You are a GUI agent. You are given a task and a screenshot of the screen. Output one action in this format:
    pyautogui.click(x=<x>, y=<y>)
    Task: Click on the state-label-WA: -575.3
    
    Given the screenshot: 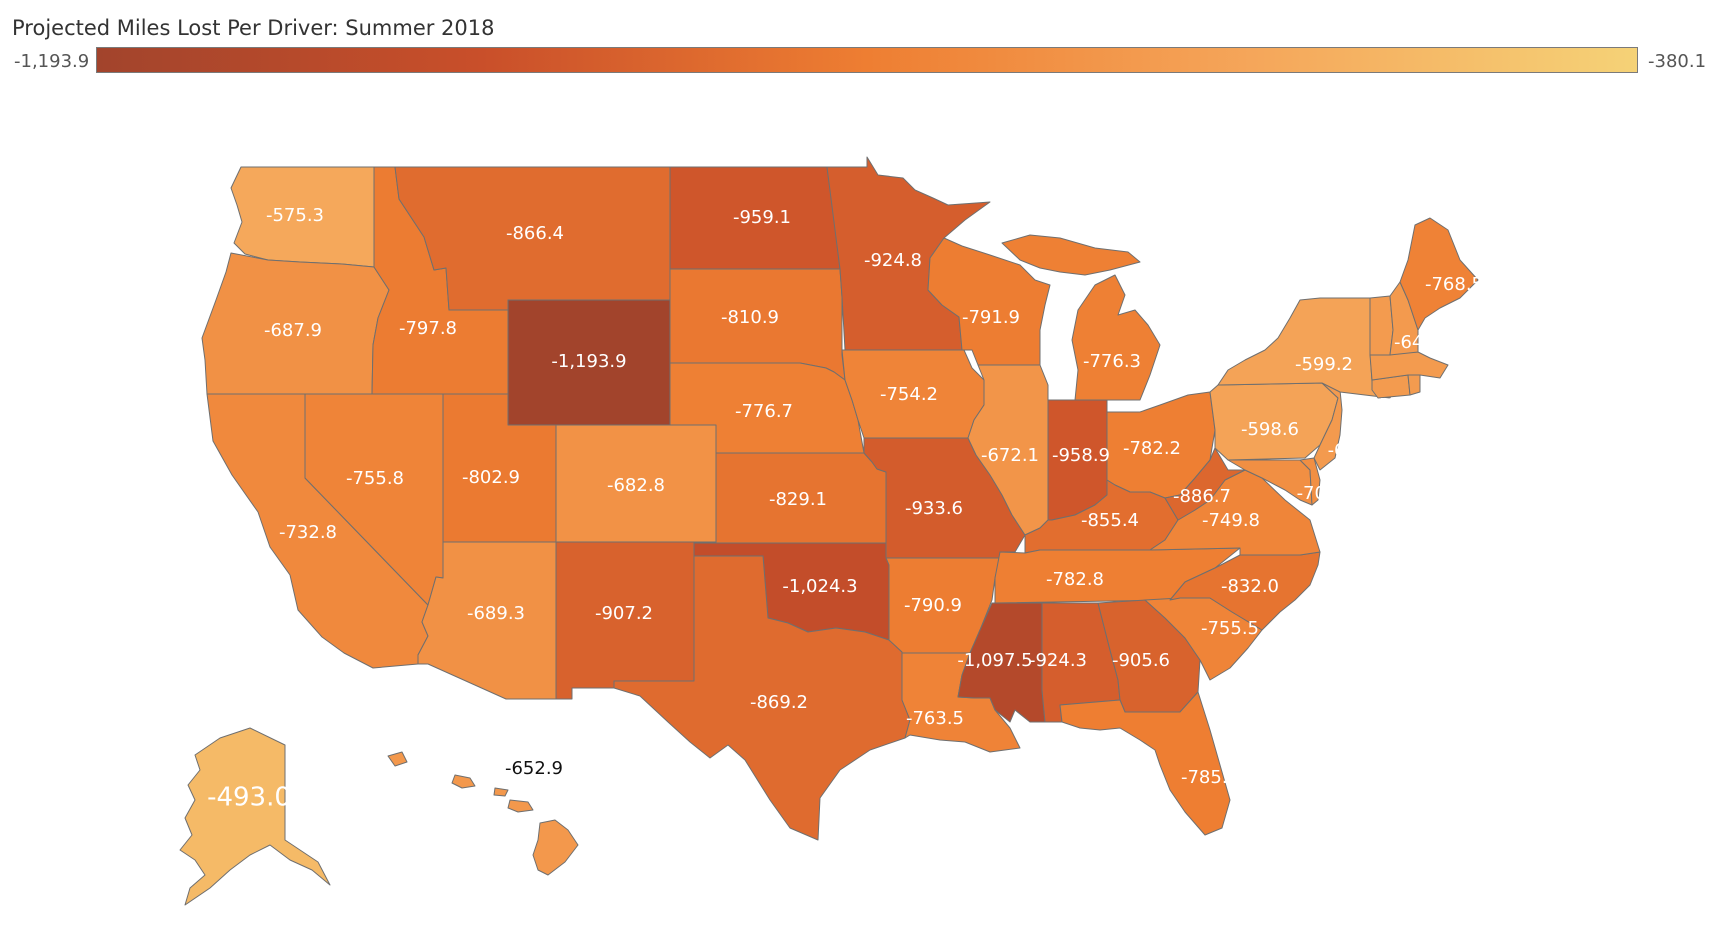 What is the action you would take?
    pyautogui.click(x=295, y=215)
    